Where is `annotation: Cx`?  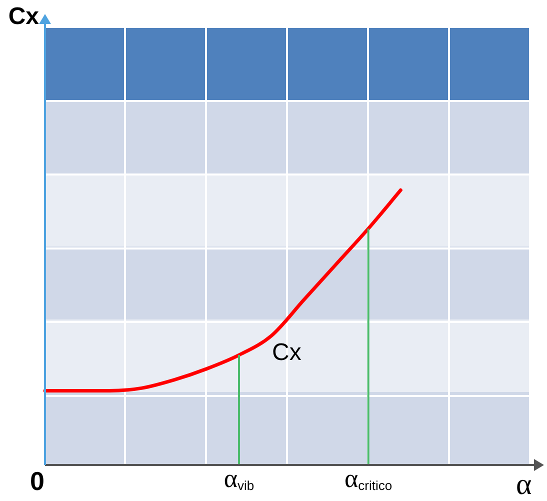 annotation: Cx is located at coordinates (287, 352).